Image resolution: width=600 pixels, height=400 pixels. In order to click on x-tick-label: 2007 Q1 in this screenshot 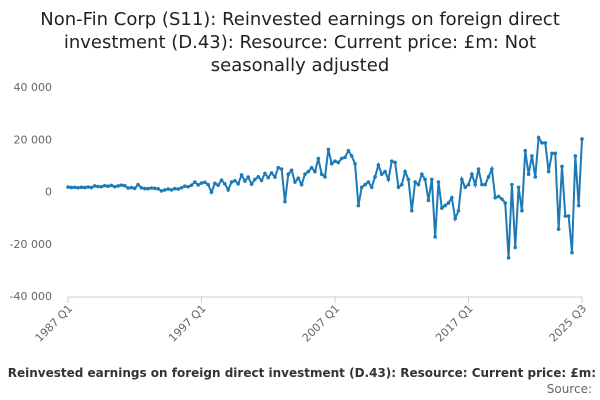, I will do `click(321, 323)`.